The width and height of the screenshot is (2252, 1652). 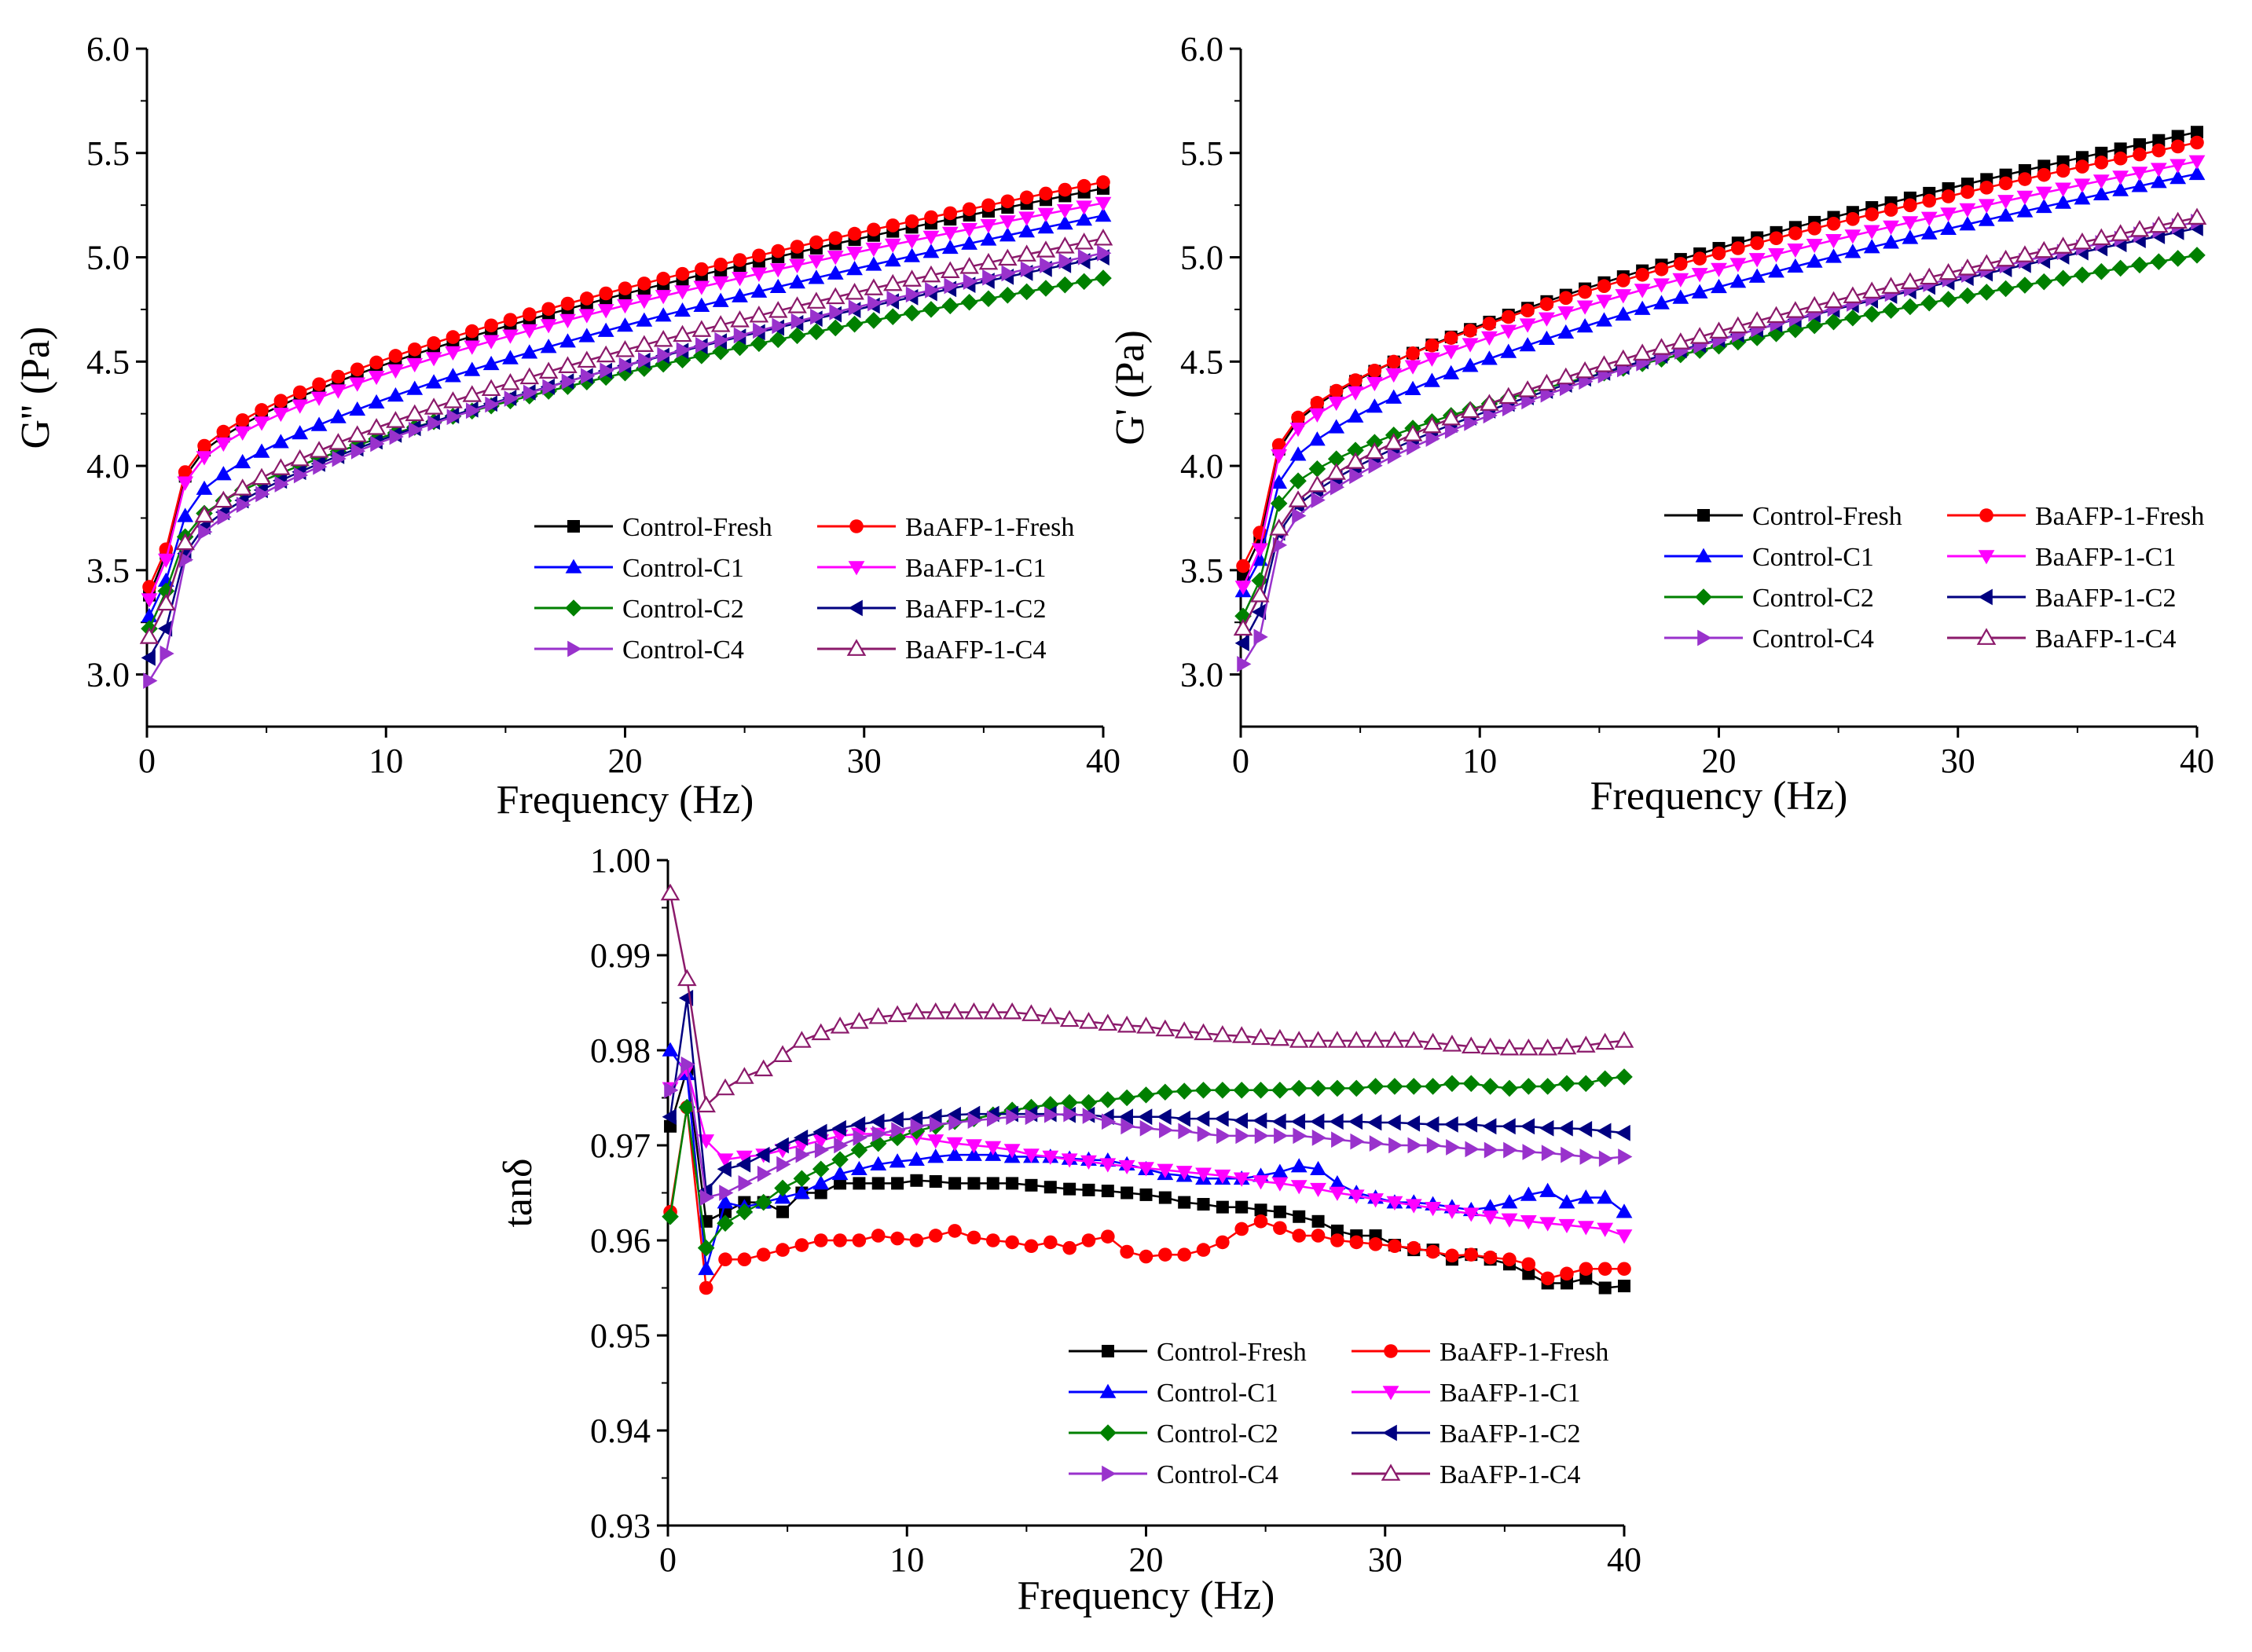 What do you see at coordinates (574, 649) in the screenshot?
I see `legend-marker` at bounding box center [574, 649].